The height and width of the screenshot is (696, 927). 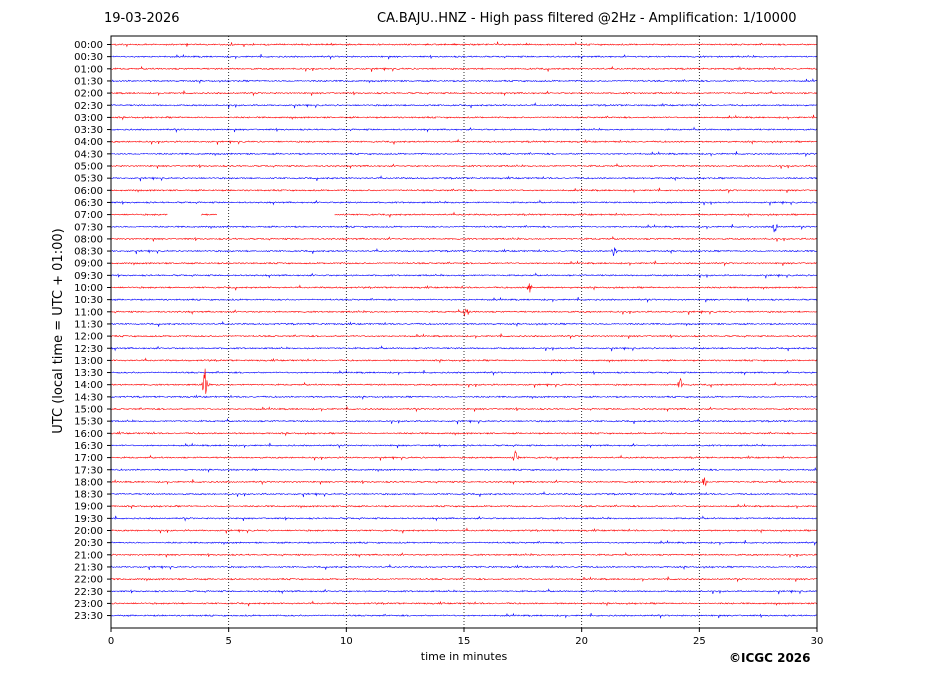 What do you see at coordinates (88, 519) in the screenshot?
I see `y-tick-label: 19:30` at bounding box center [88, 519].